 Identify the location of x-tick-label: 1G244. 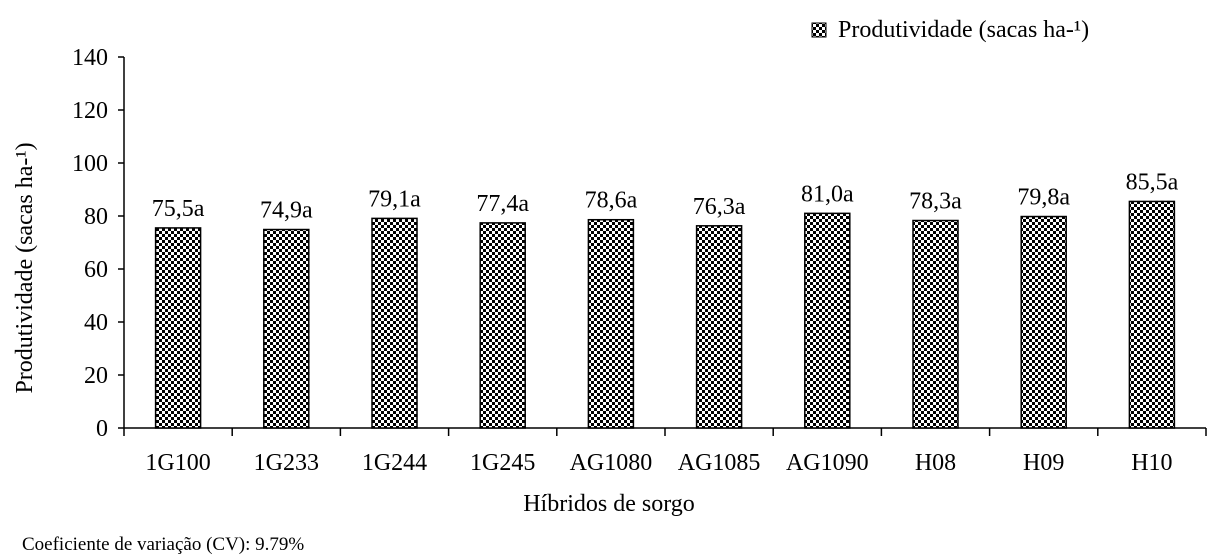
(394, 463).